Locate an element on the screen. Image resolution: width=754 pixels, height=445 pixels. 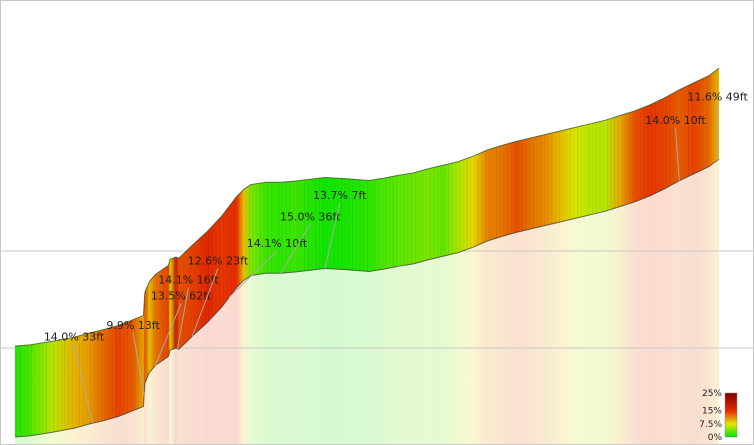
grade-legend: 25% 15% 7.5% 0% is located at coordinates (718, 416).